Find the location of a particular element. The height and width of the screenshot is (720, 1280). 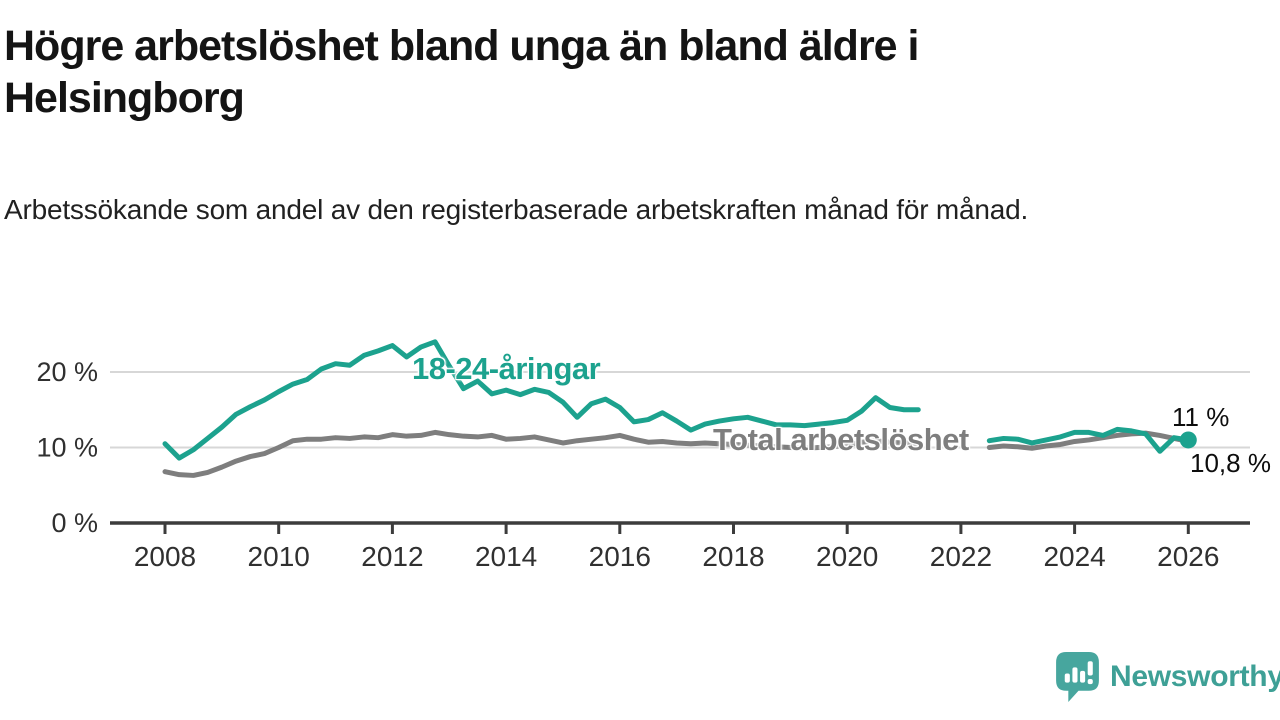

newsworthy-logo: Newsworthy is located at coordinates (1167, 676).